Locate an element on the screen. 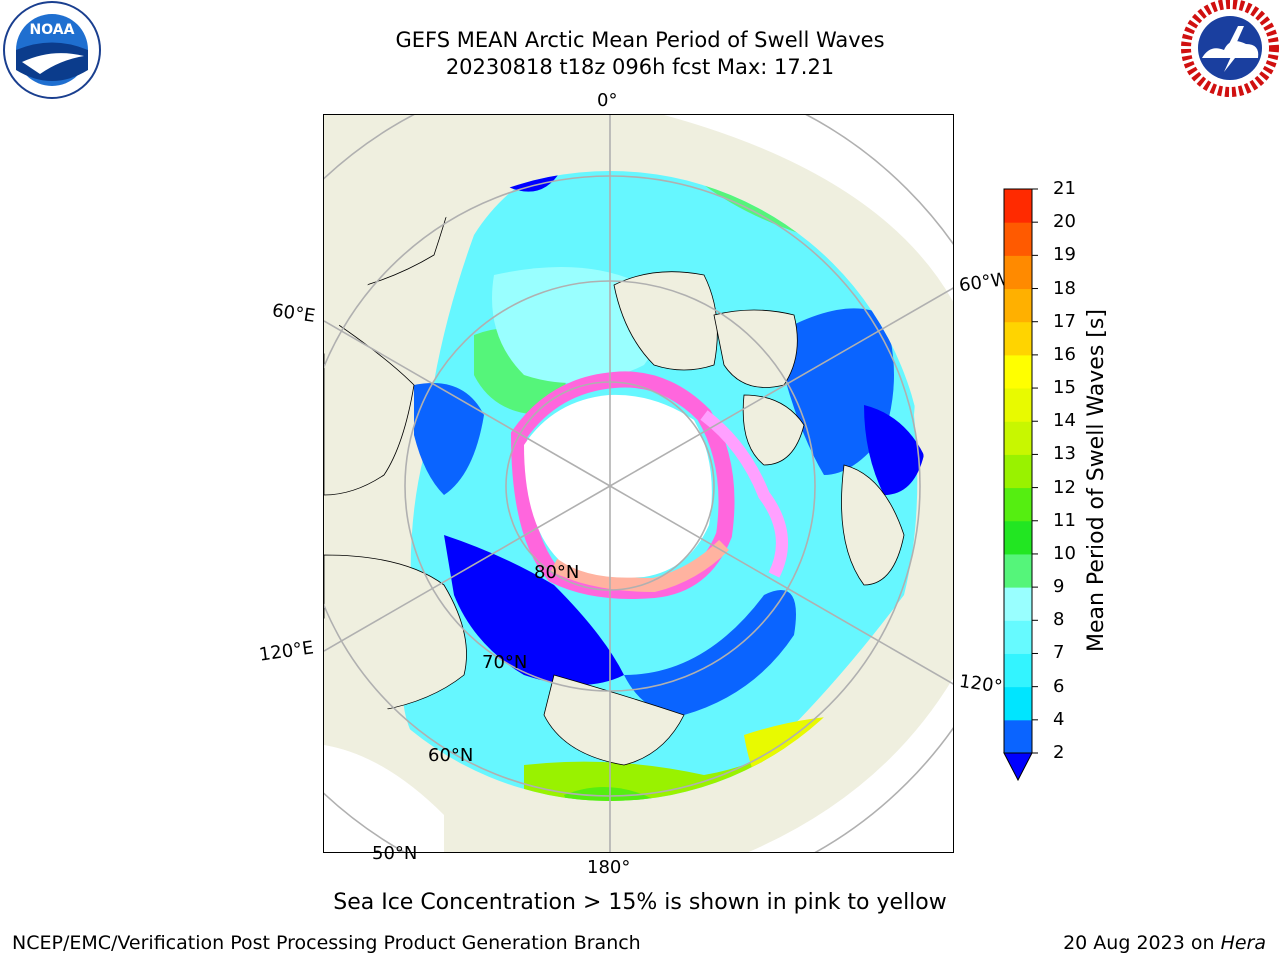  colorbar-tick-label: 17 is located at coordinates (1064, 321).